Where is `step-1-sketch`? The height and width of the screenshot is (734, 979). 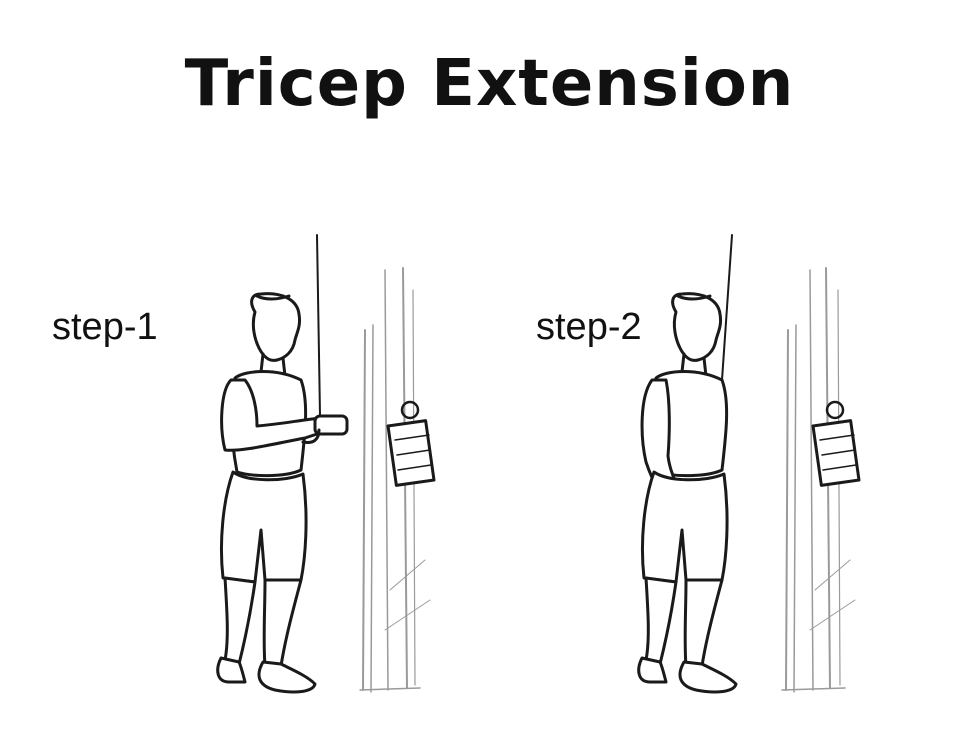 step-1-sketch is located at coordinates (326, 464).